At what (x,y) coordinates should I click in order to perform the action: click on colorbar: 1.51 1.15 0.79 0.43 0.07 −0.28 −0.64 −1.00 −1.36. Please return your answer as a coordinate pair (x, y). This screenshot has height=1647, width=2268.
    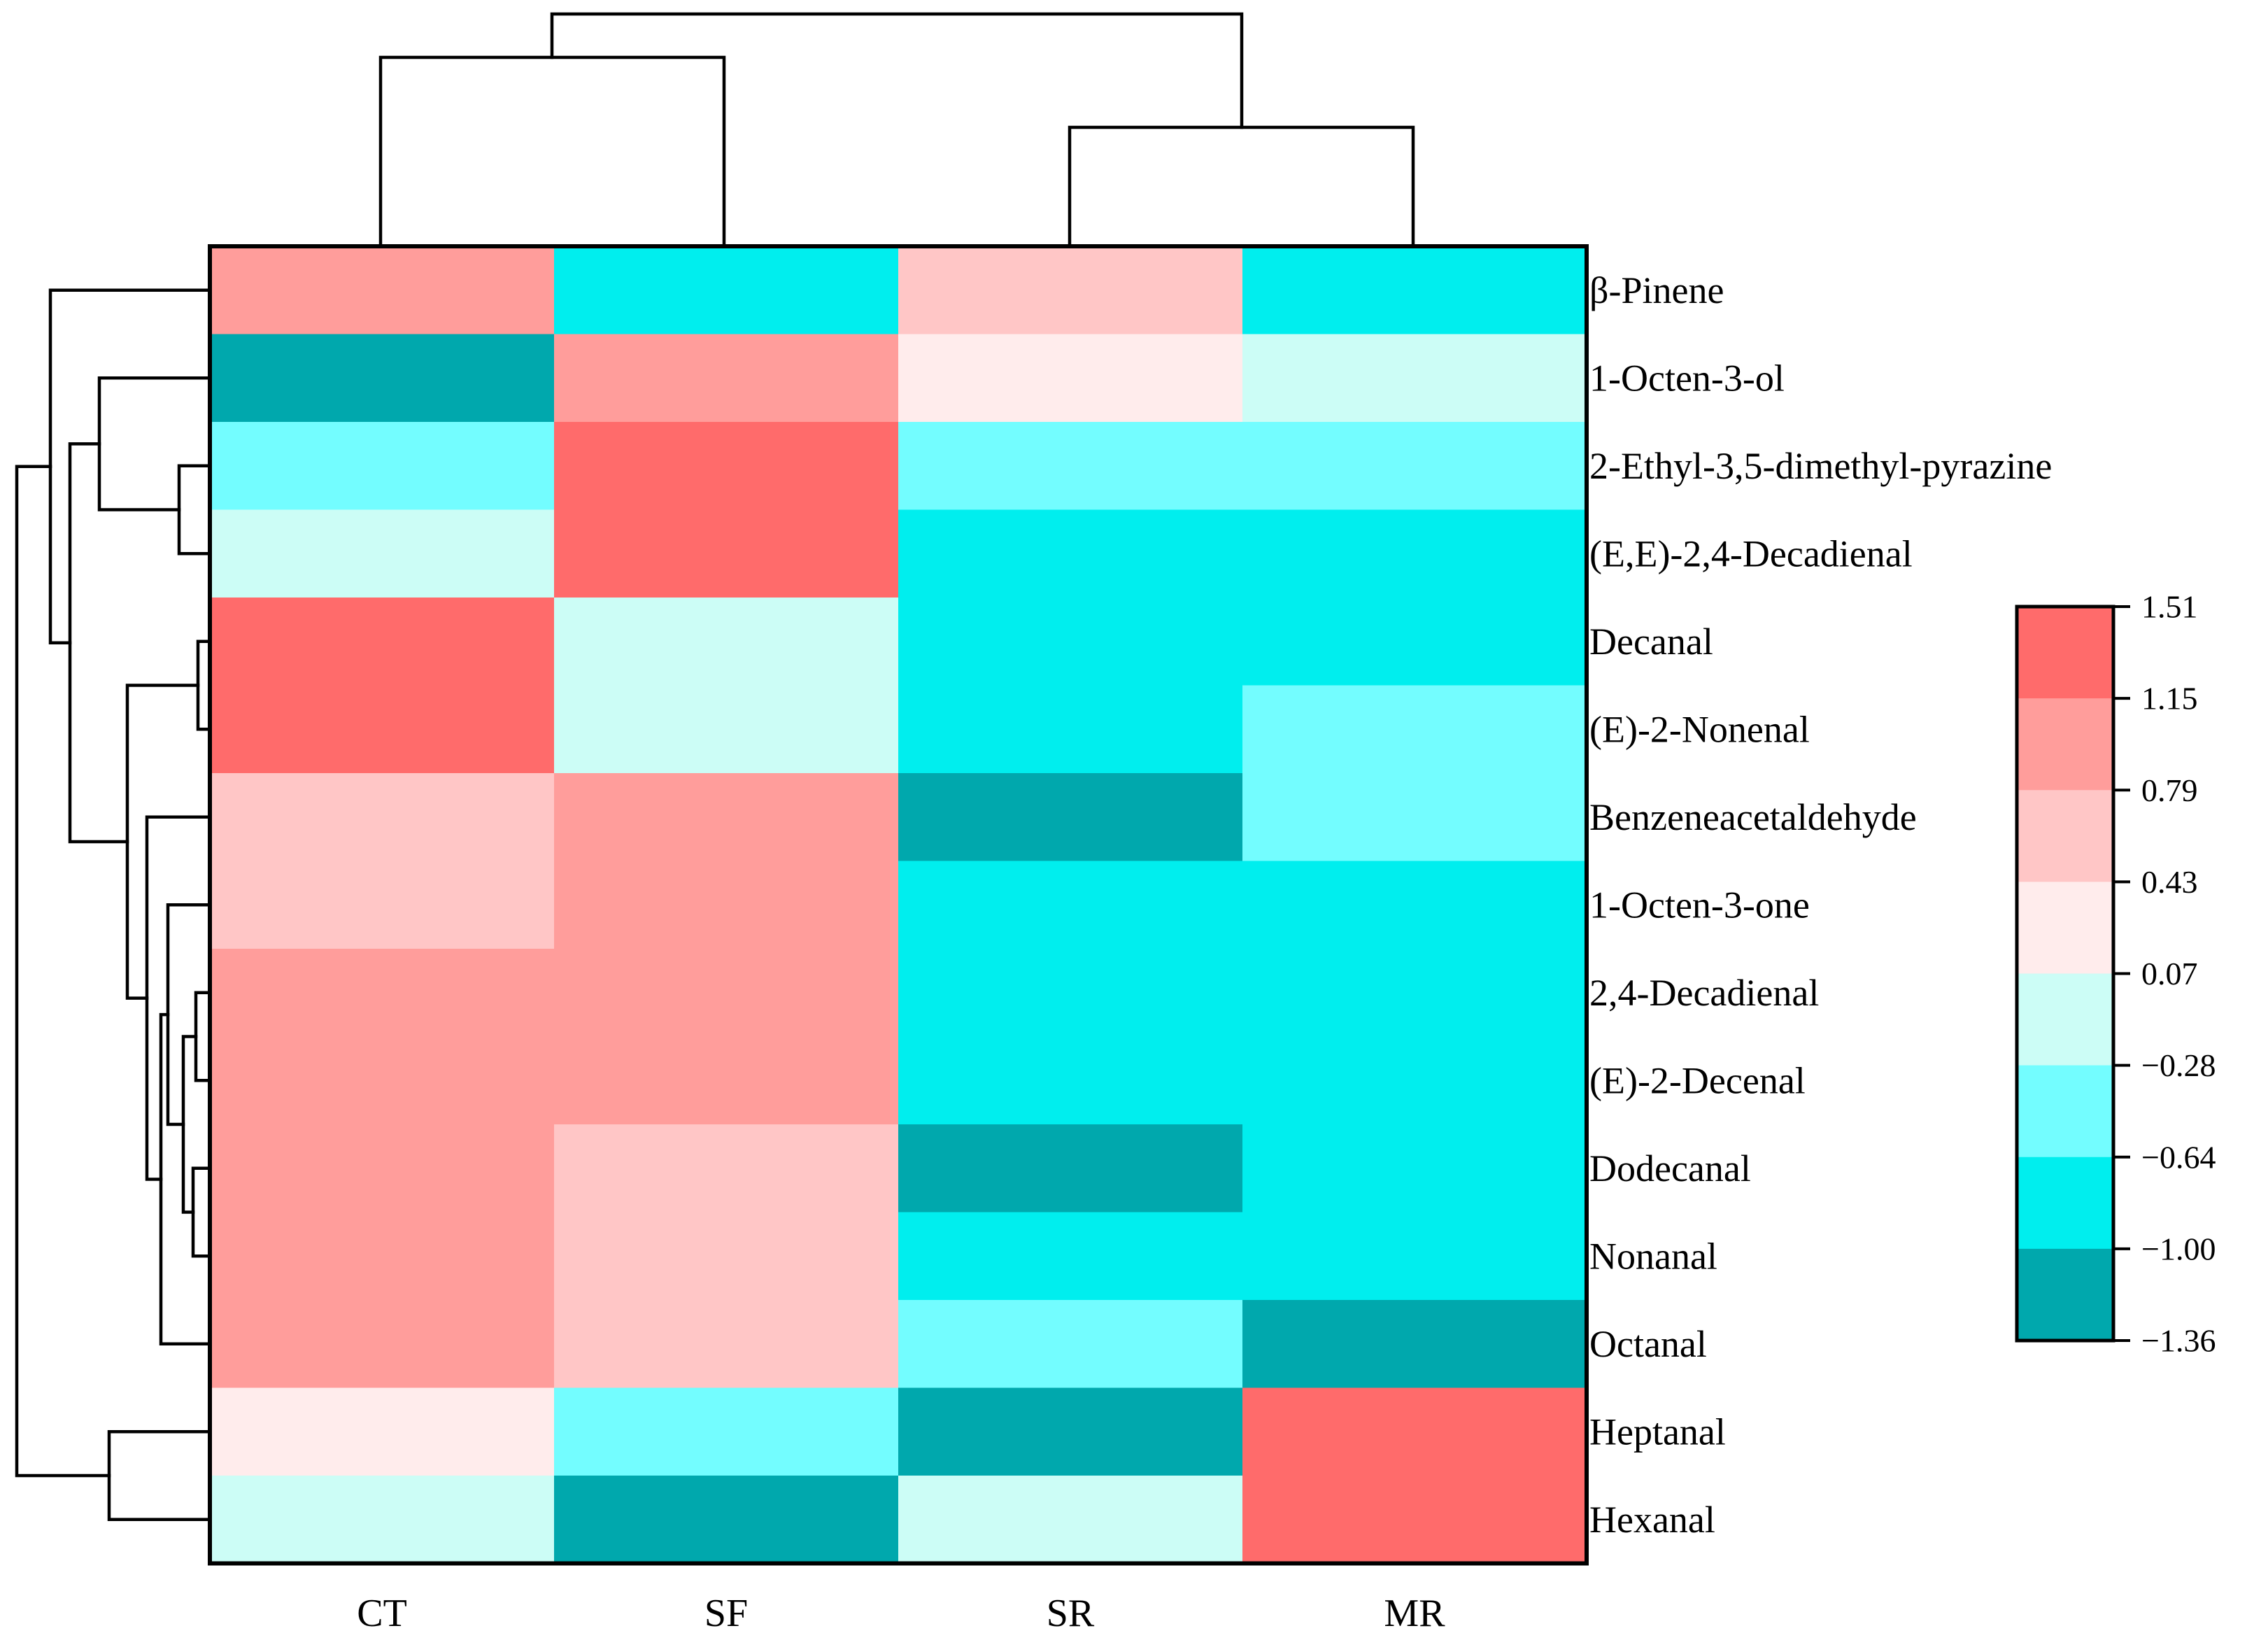
    Looking at the image, I should click on (2115, 974).